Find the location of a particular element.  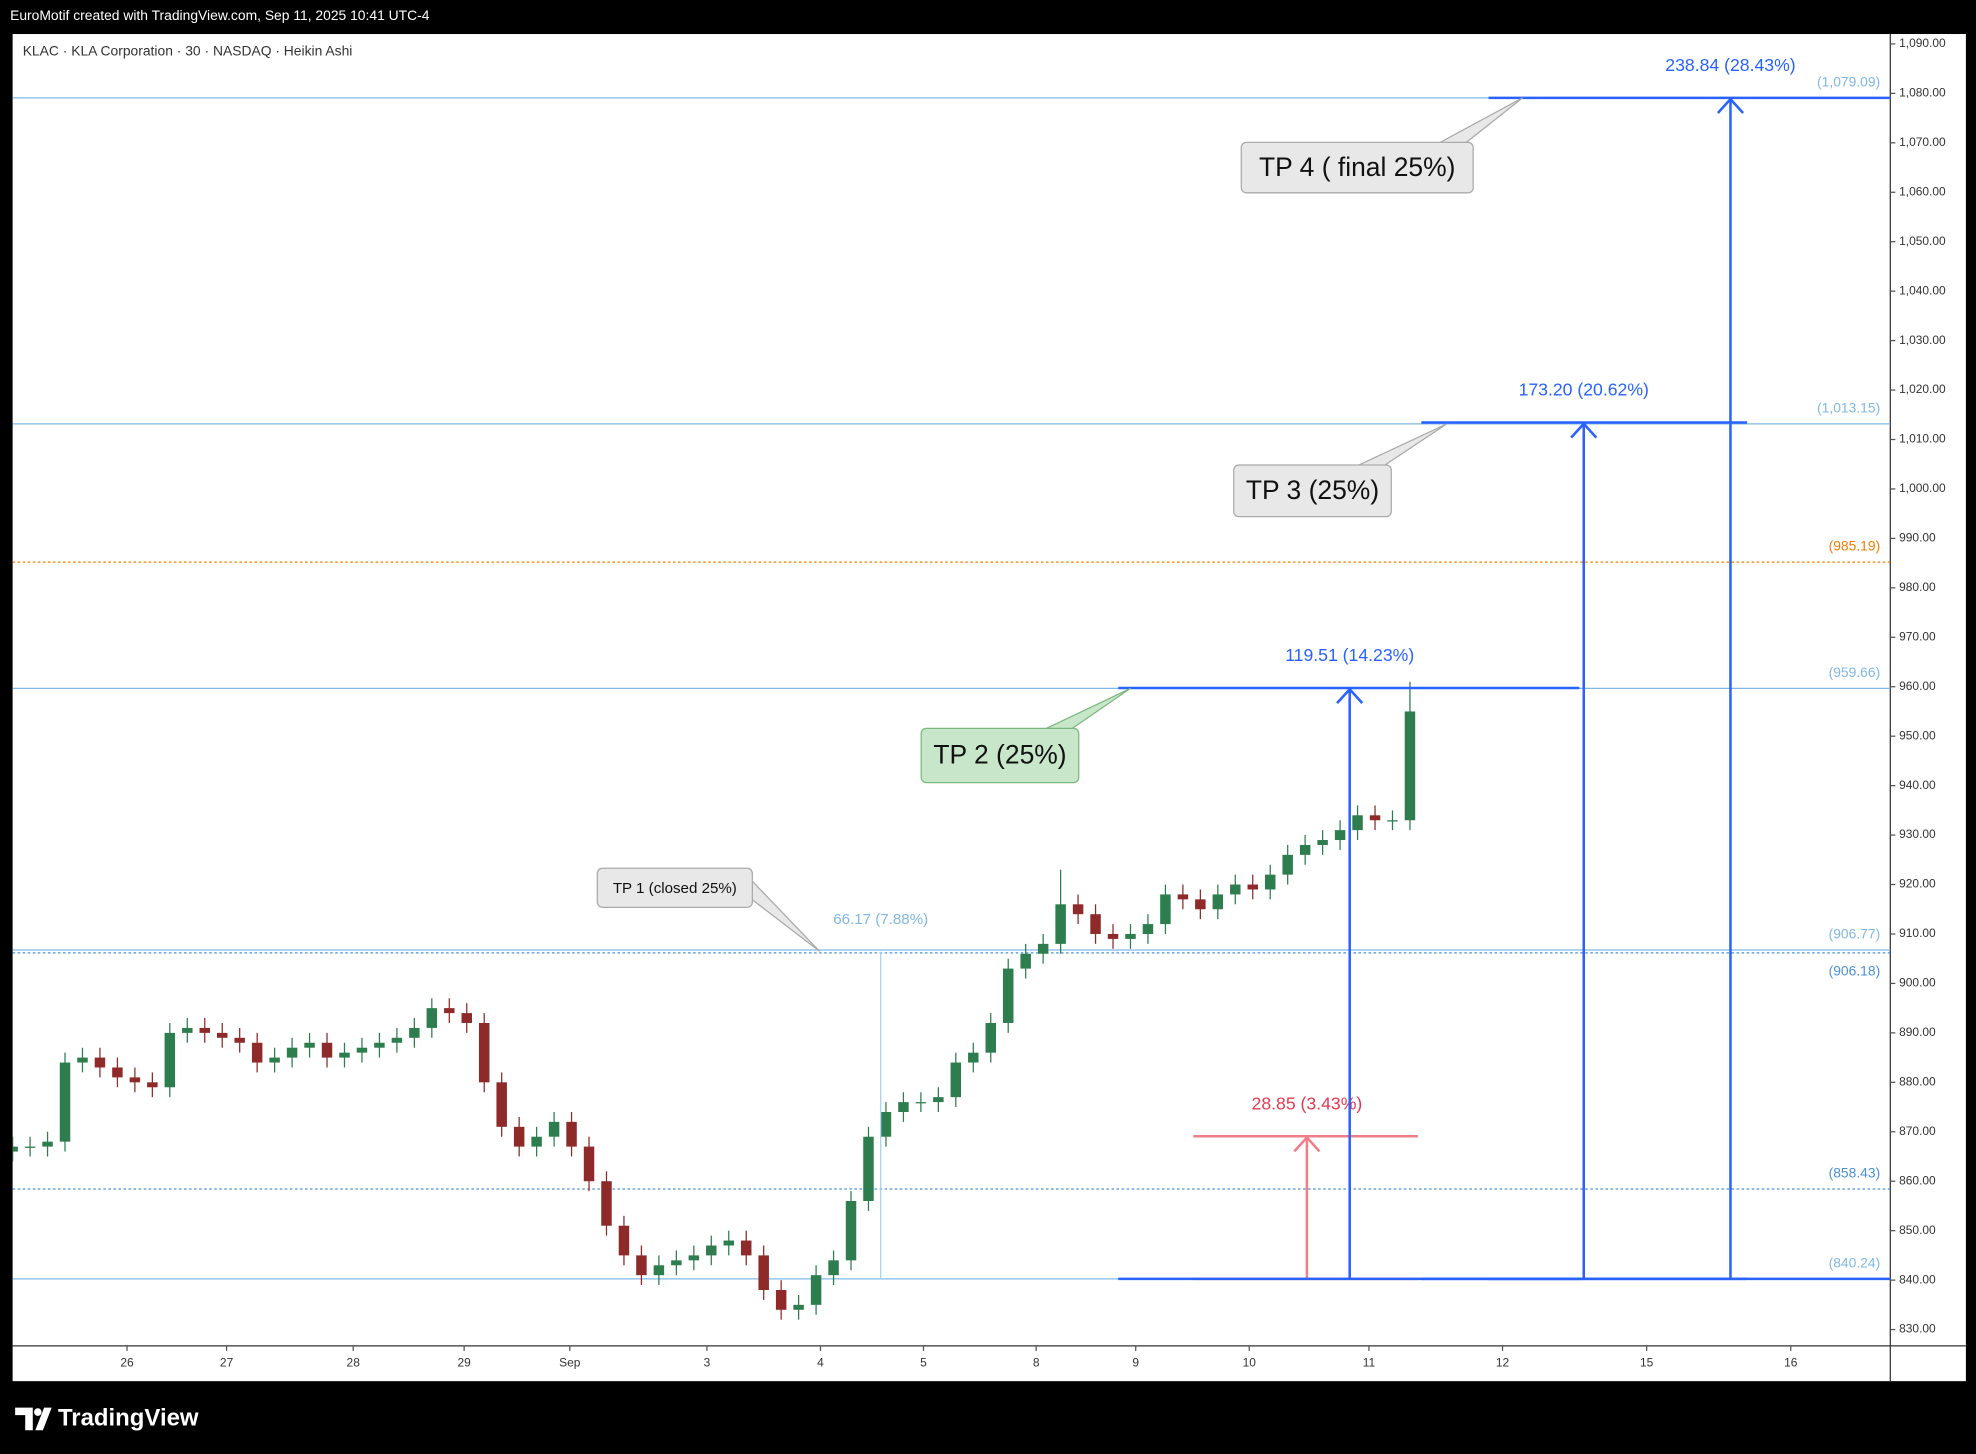

y-tick-label: 1,030.00 is located at coordinates (1922, 340).